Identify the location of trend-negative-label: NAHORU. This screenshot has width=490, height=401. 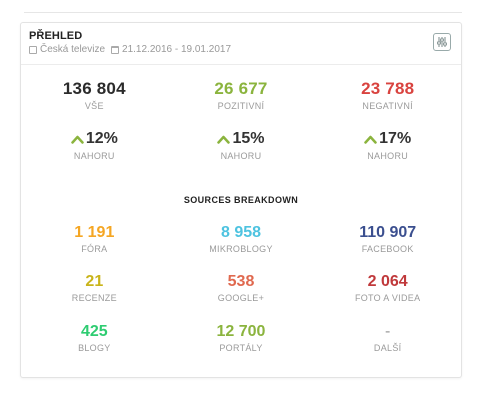
(388, 156).